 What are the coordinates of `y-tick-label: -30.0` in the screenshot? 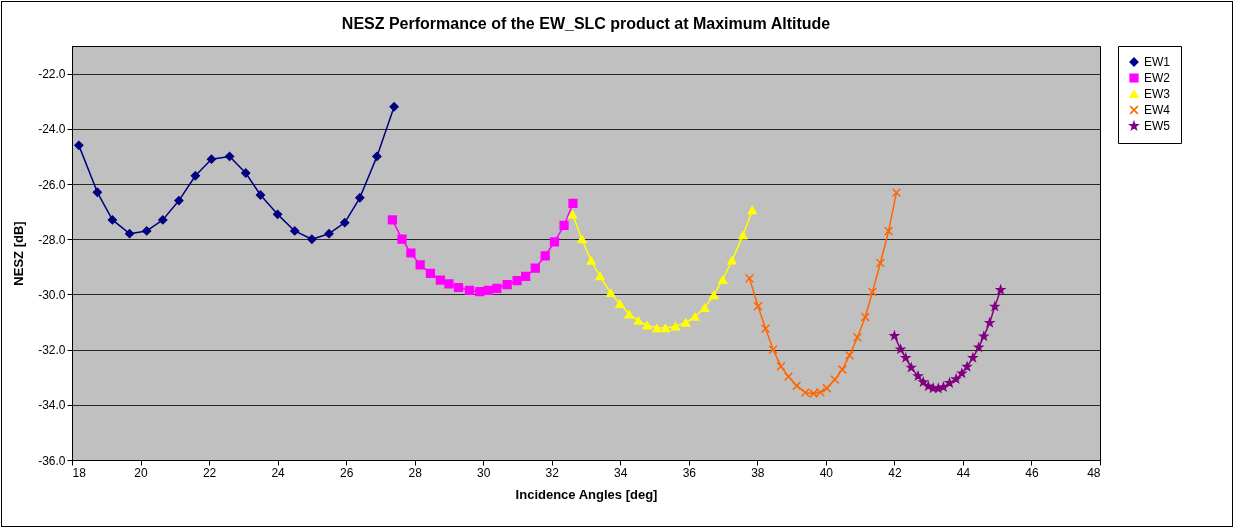 It's located at (52, 294).